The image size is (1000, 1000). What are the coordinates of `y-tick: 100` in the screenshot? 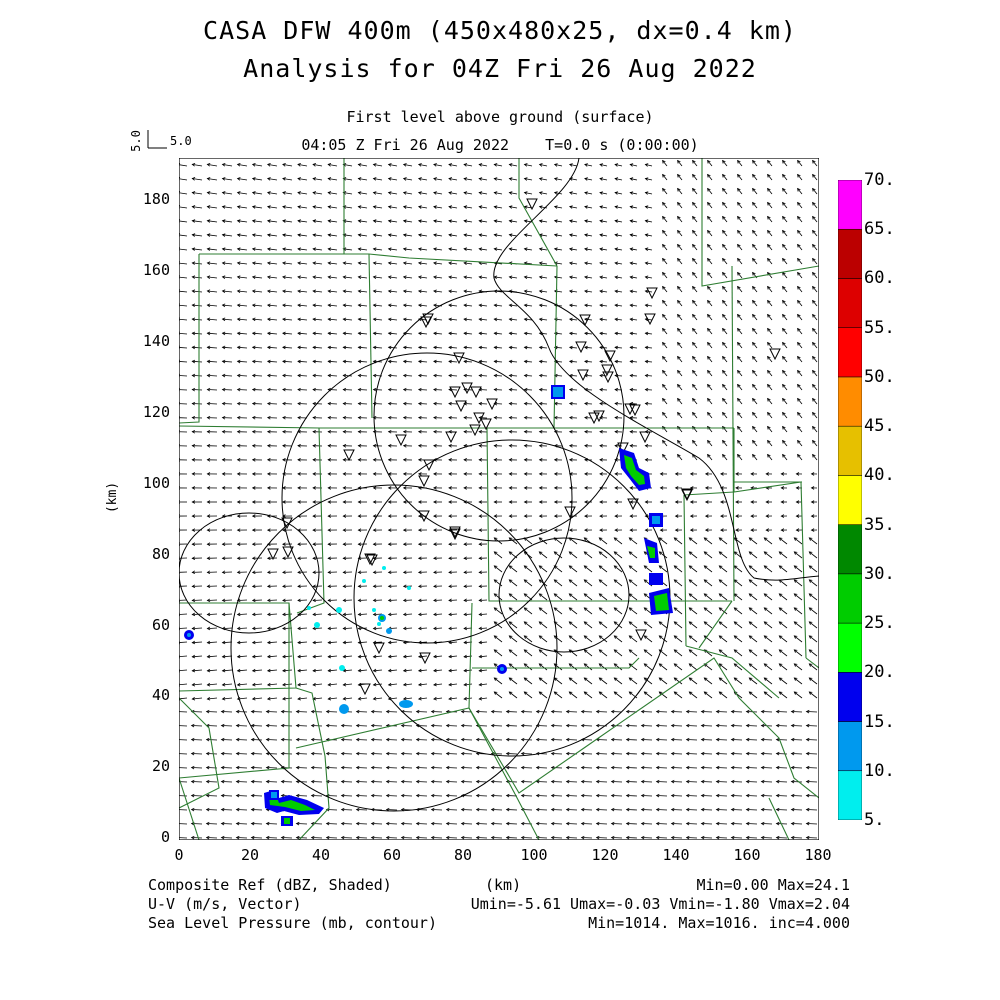 It's located at (156, 483).